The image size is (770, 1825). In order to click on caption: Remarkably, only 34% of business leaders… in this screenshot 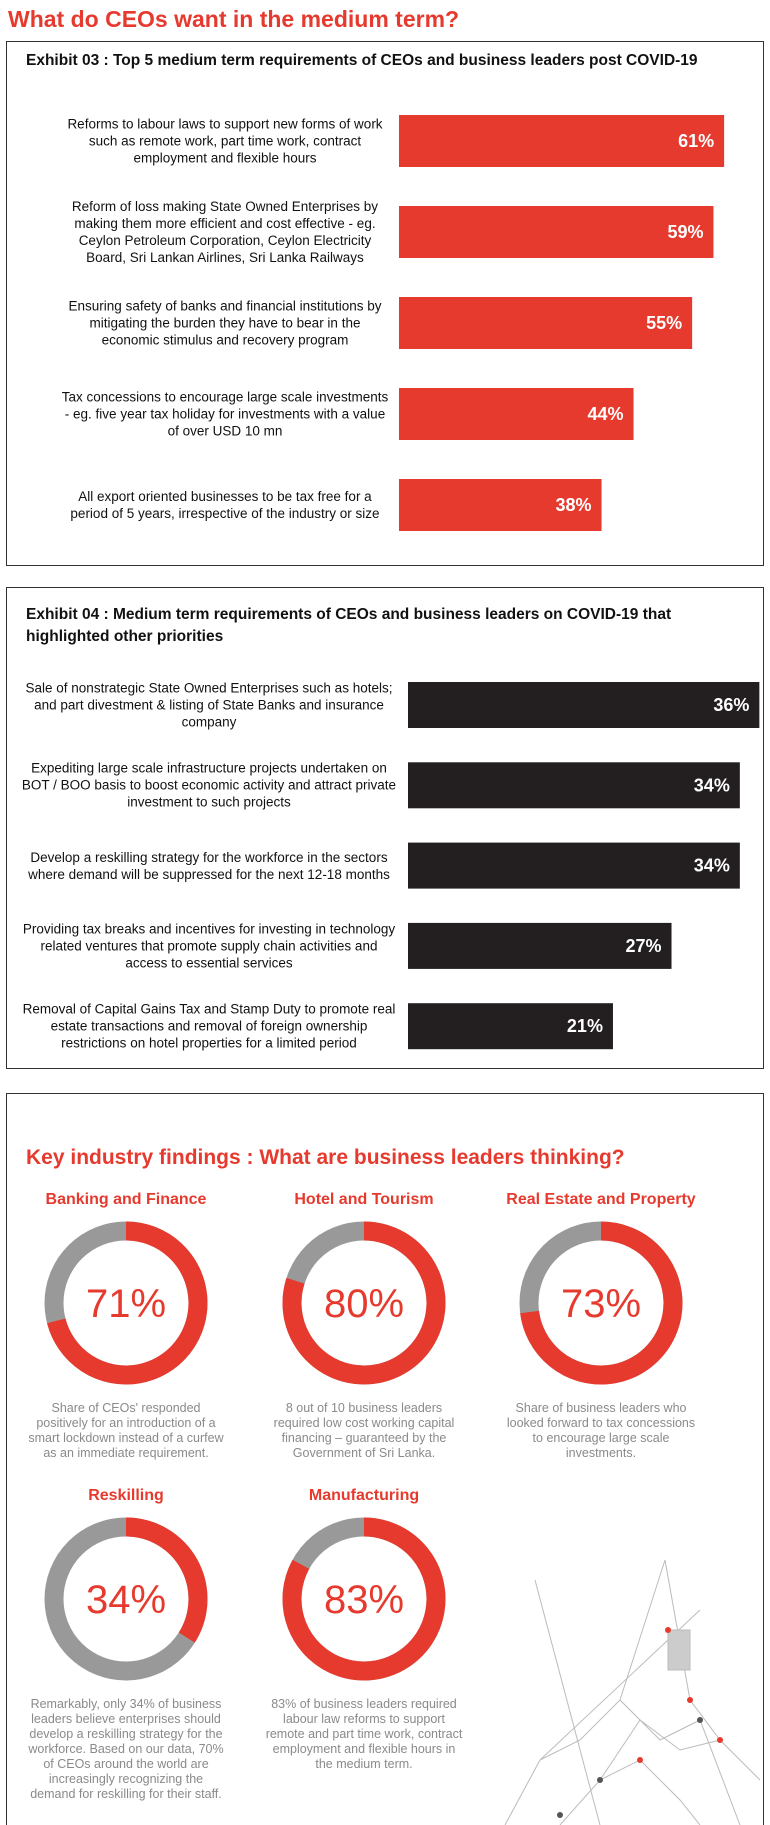, I will do `click(126, 1749)`.